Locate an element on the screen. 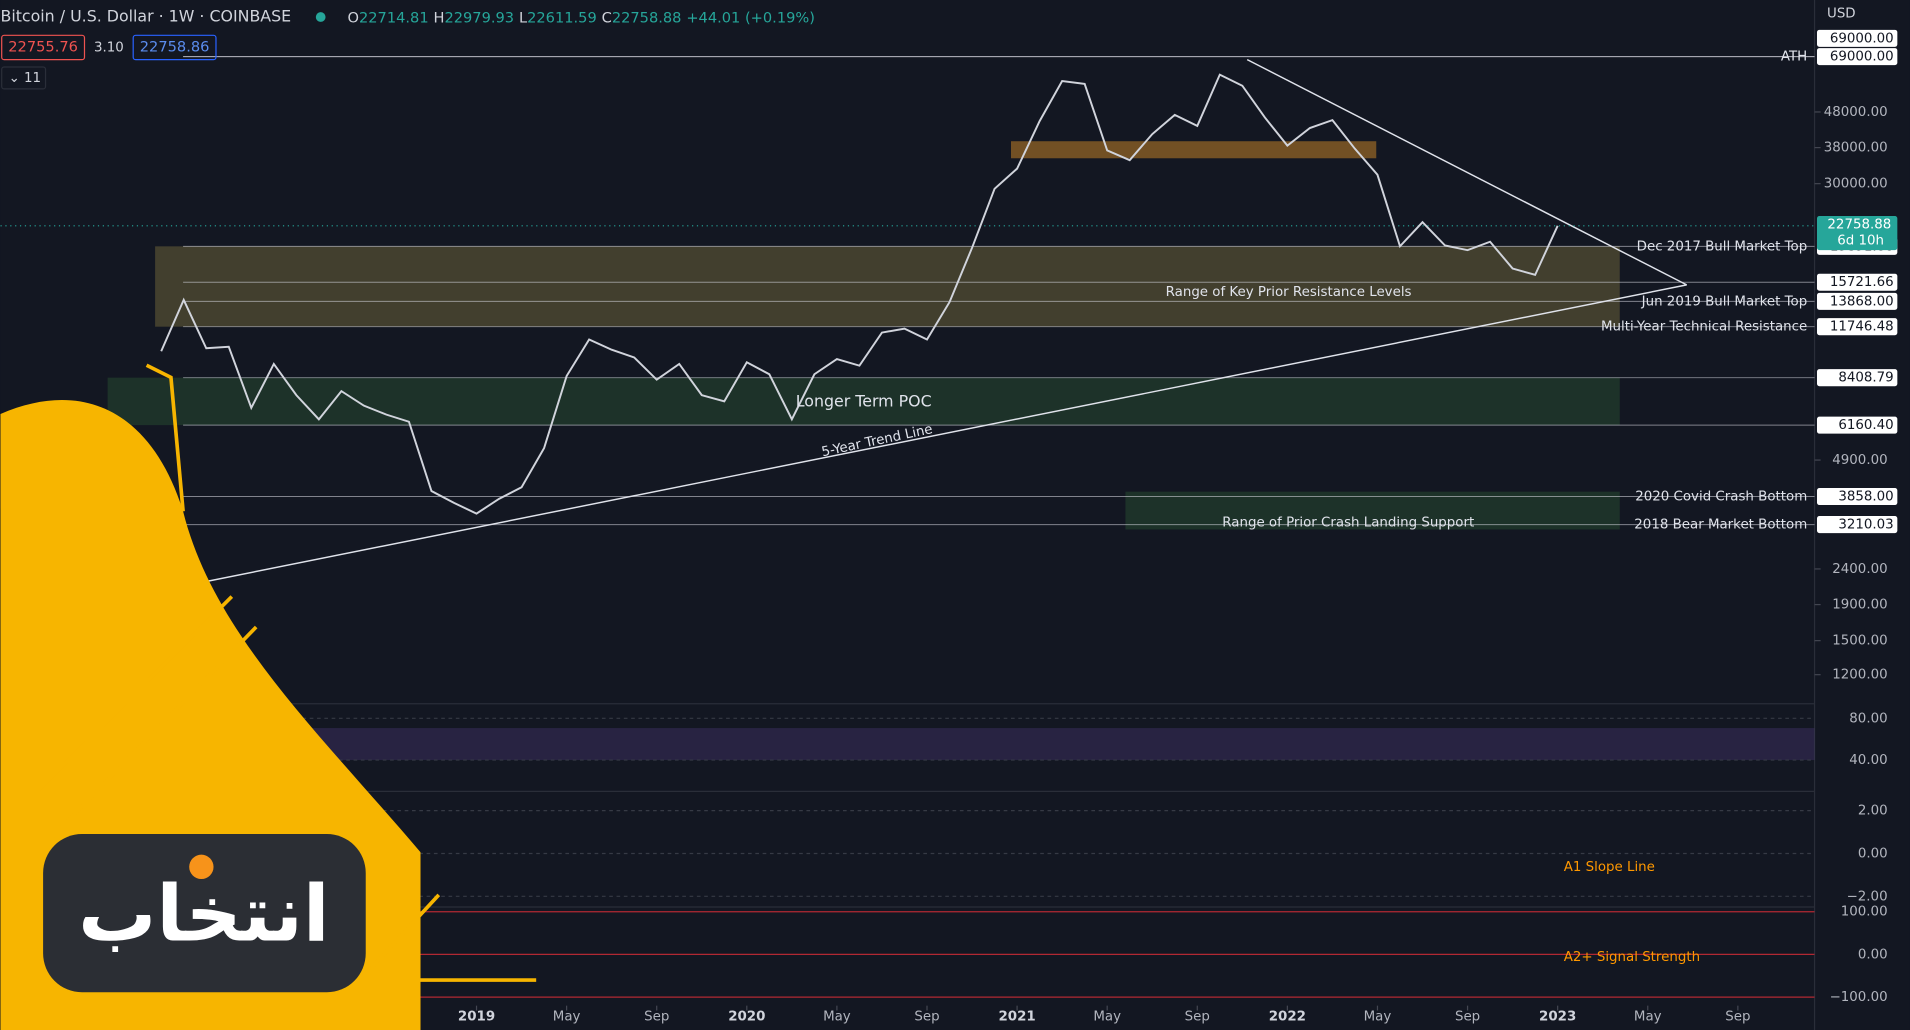 The height and width of the screenshot is (1030, 1910). level-label: 8408.79 is located at coordinates (1865, 378).